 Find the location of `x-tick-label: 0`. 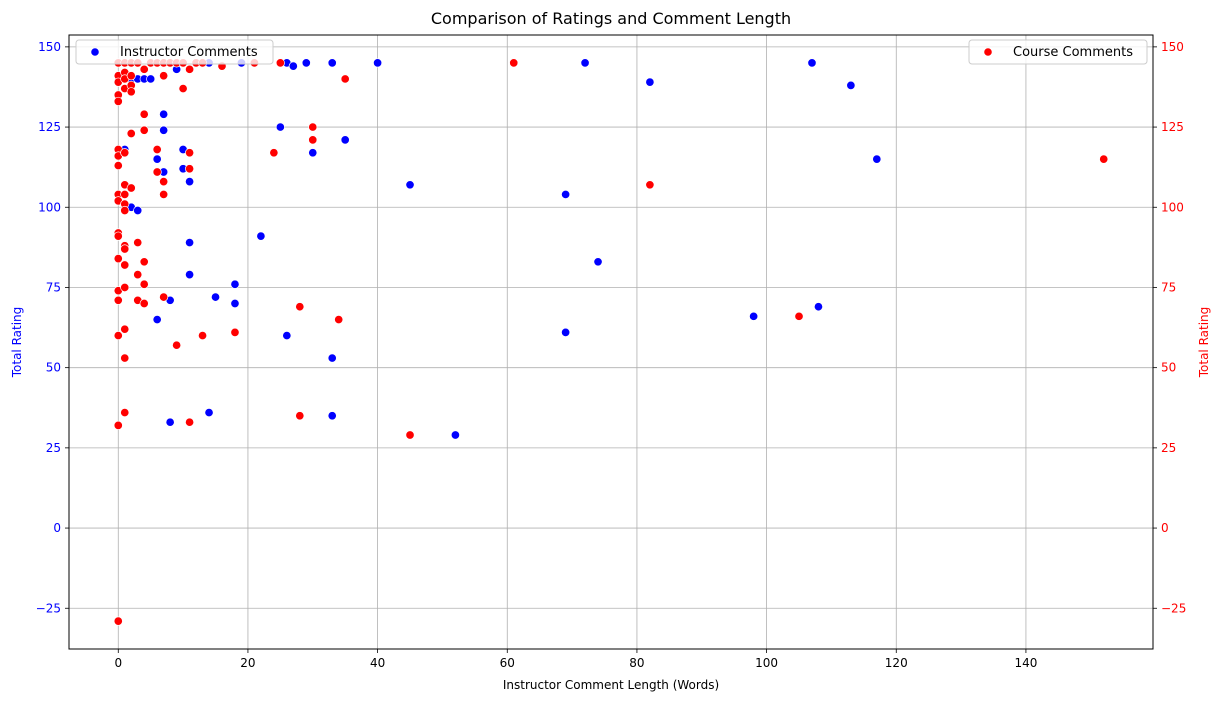

x-tick-label: 0 is located at coordinates (118, 663).